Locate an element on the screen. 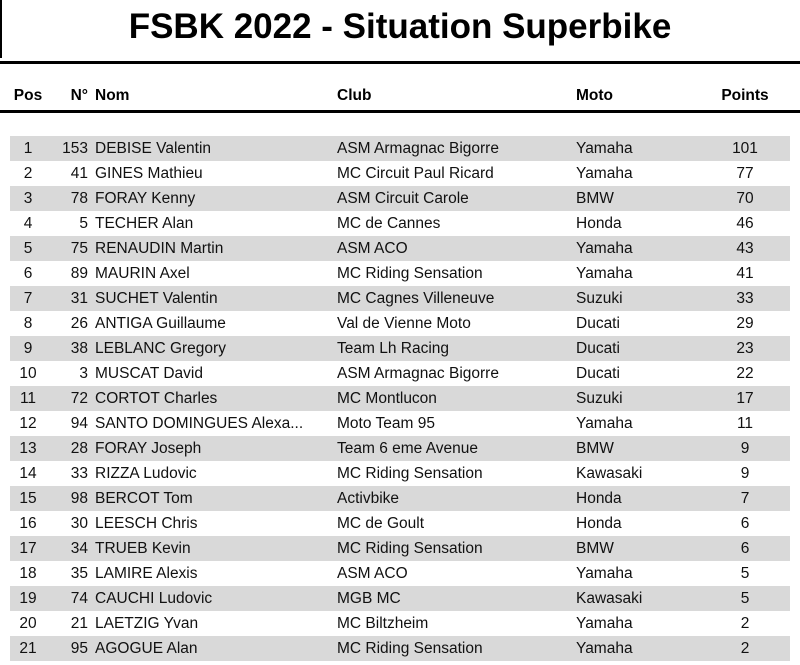 The width and height of the screenshot is (800, 665). cell-nom: TRUEB Kevin is located at coordinates (143, 548).